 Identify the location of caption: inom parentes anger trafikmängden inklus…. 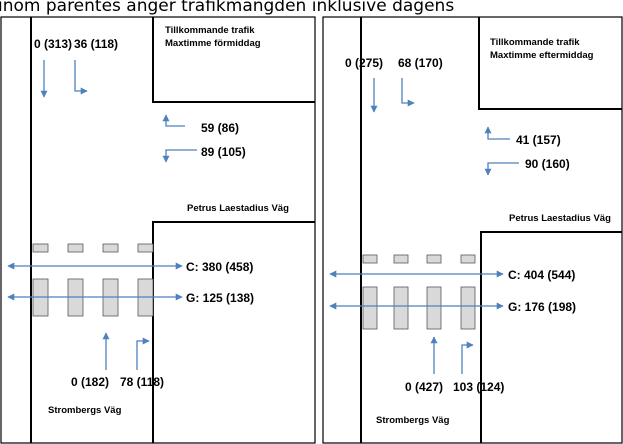
(227, 8).